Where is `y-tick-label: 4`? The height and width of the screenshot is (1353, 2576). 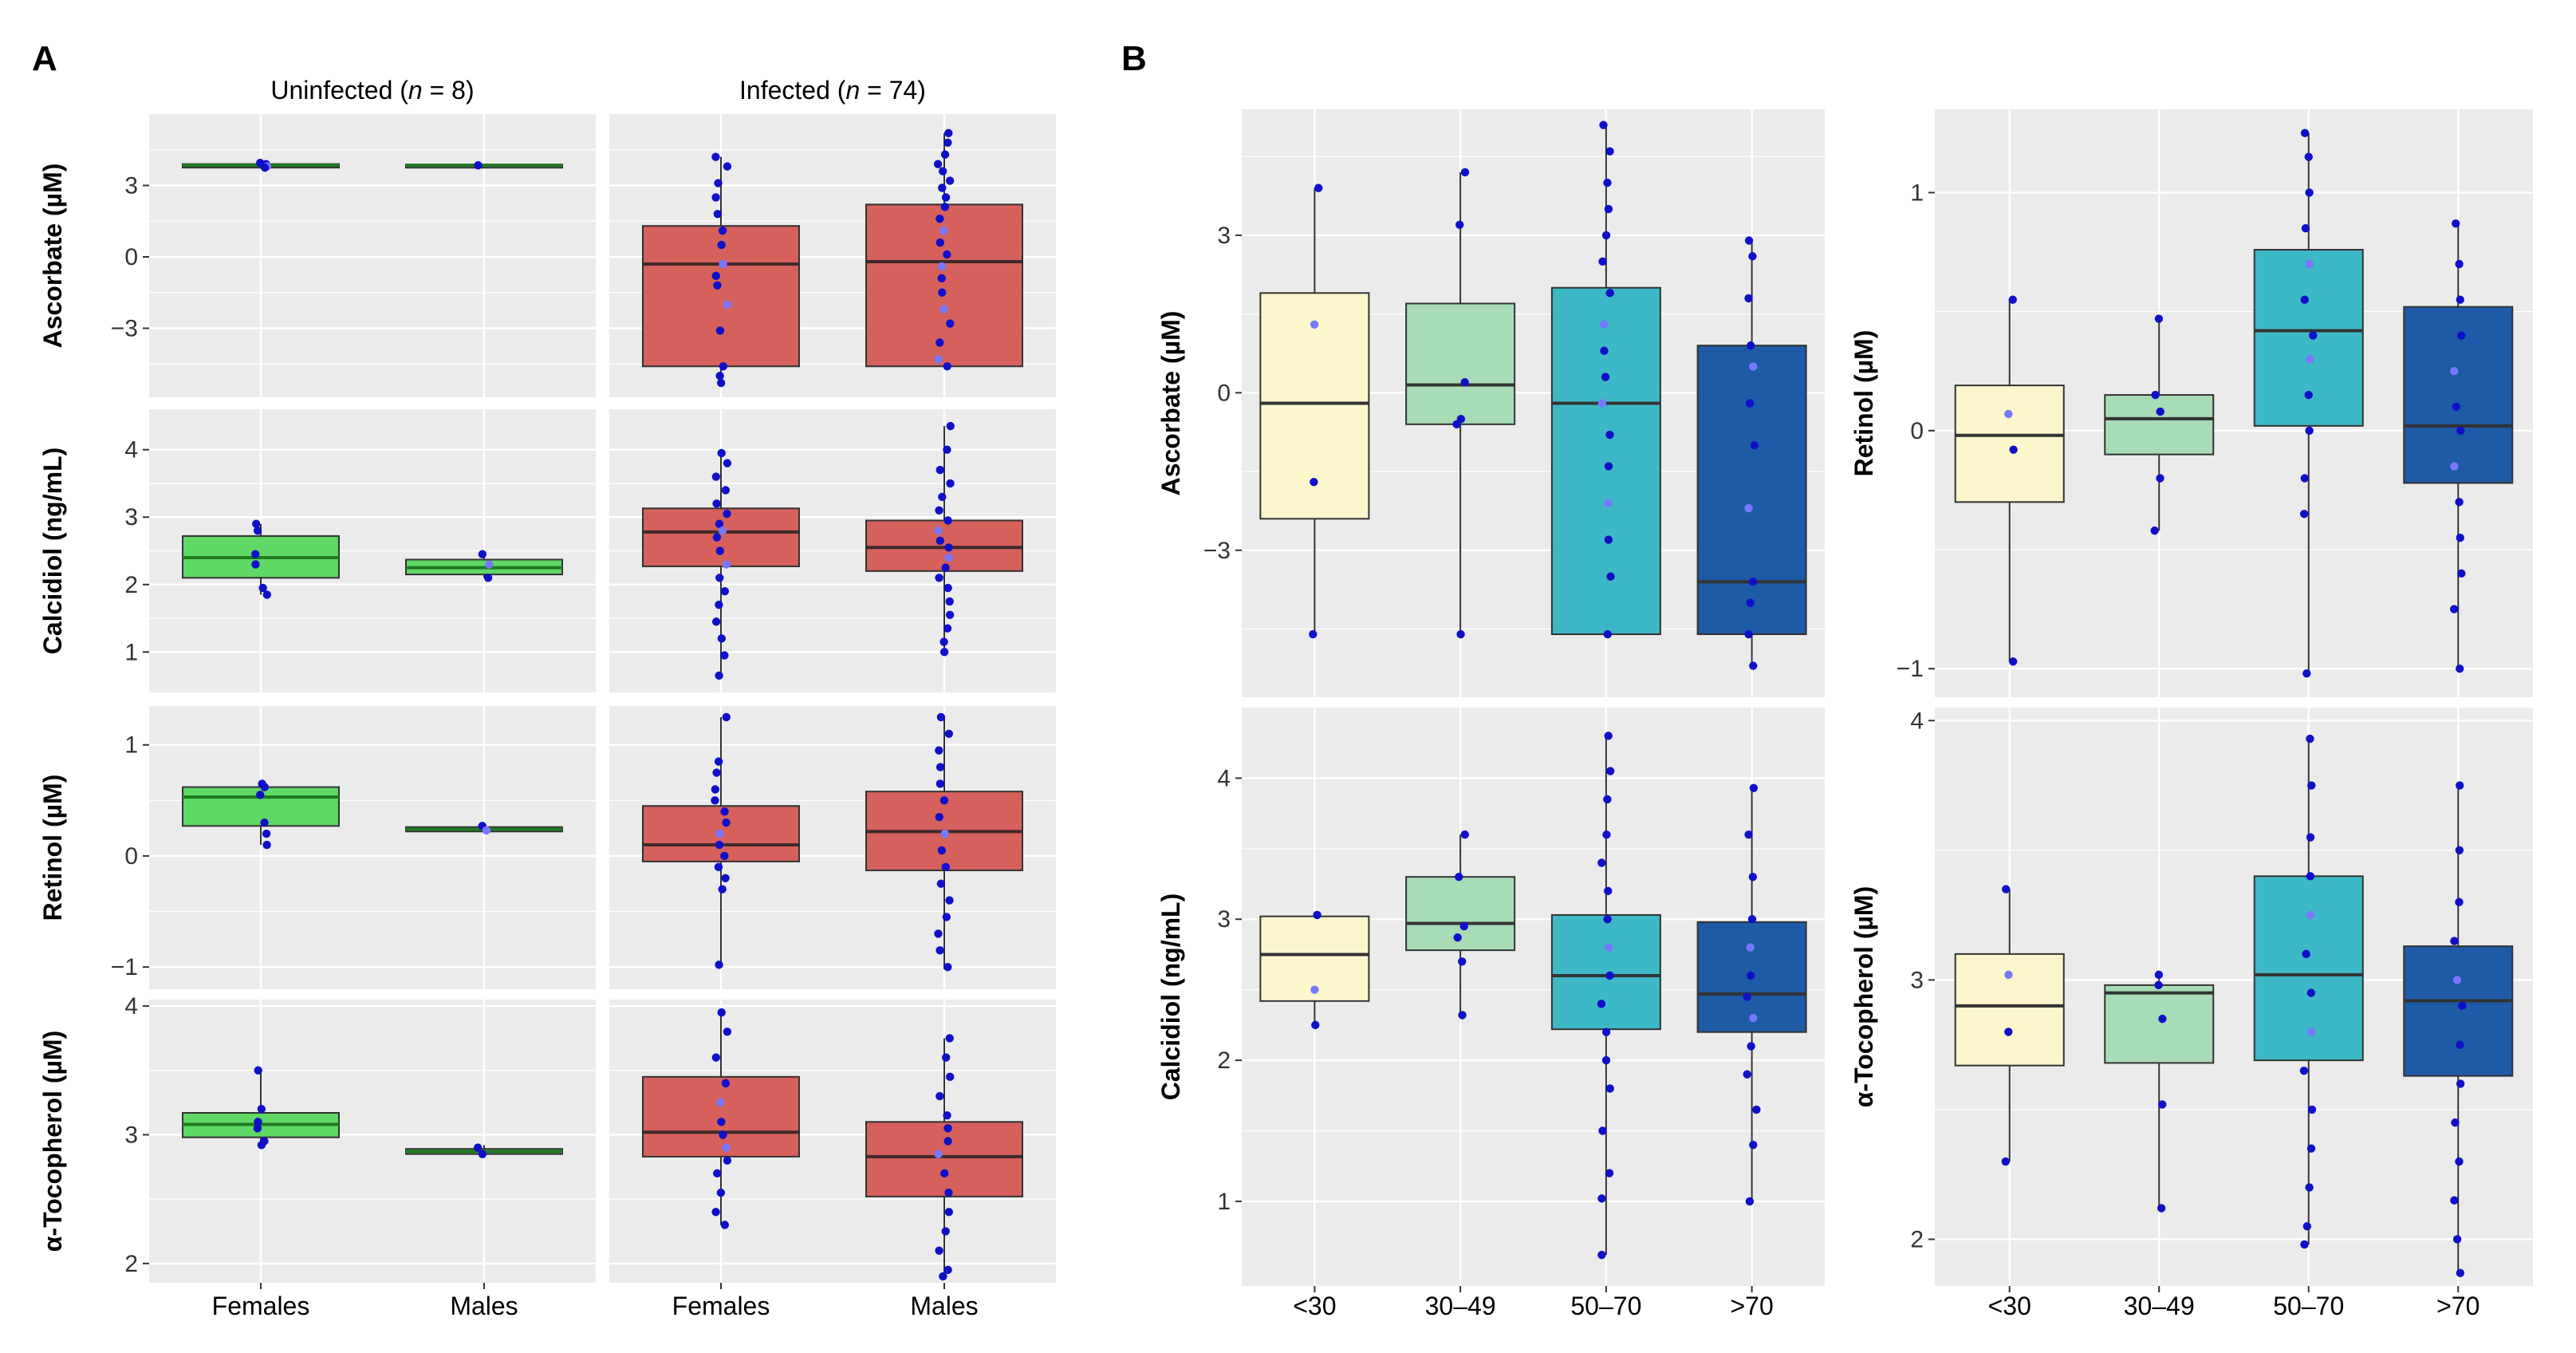 y-tick-label: 4 is located at coordinates (131, 1006).